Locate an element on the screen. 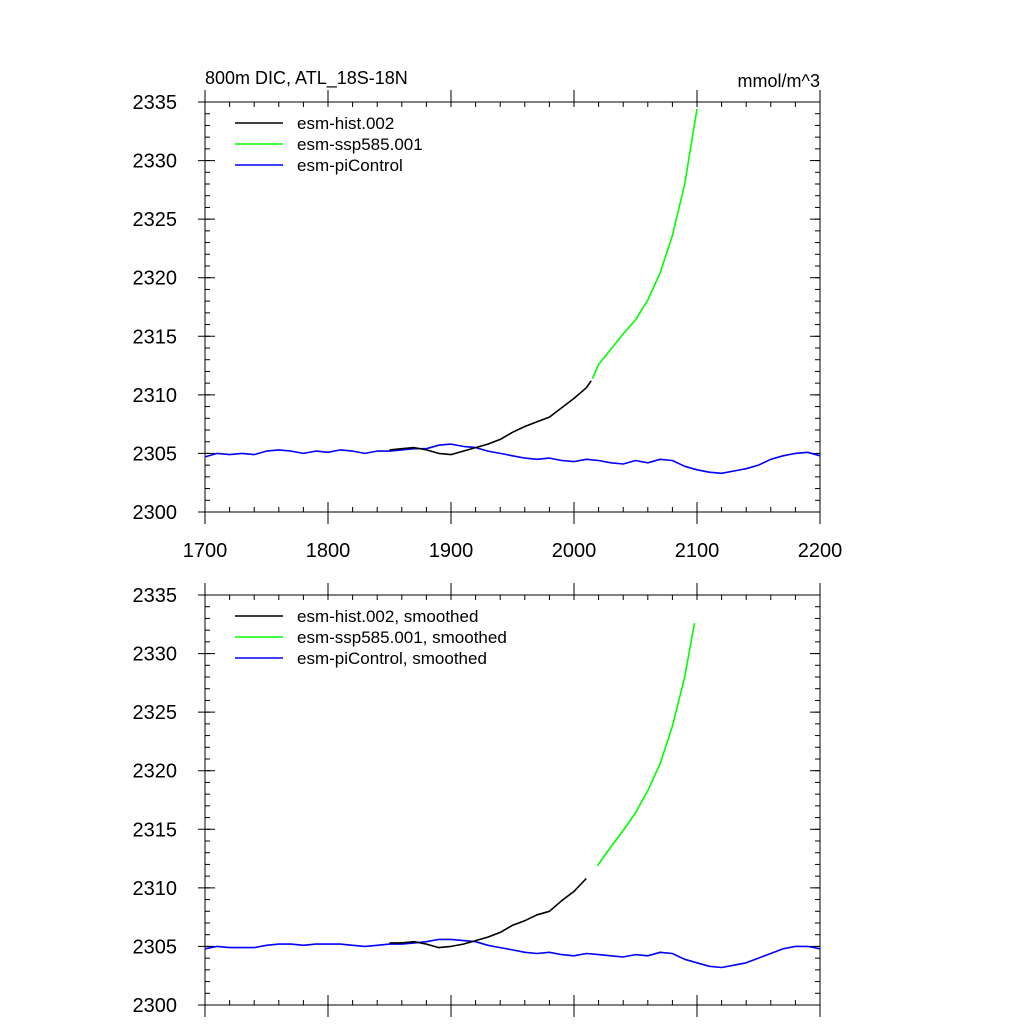 The width and height of the screenshot is (1024, 1024). x-tick-label: 2200 is located at coordinates (820, 551).